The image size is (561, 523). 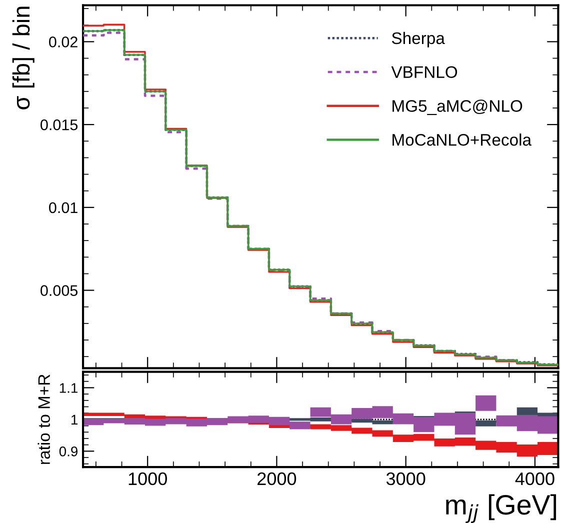 What do you see at coordinates (69, 388) in the screenshot?
I see `y-tick-label: 1.1` at bounding box center [69, 388].